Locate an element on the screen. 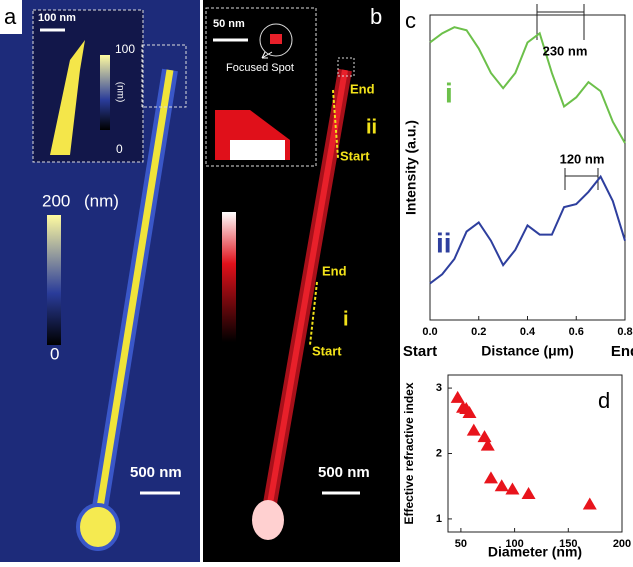  x-tick-label: 0.4 is located at coordinates (528, 332).